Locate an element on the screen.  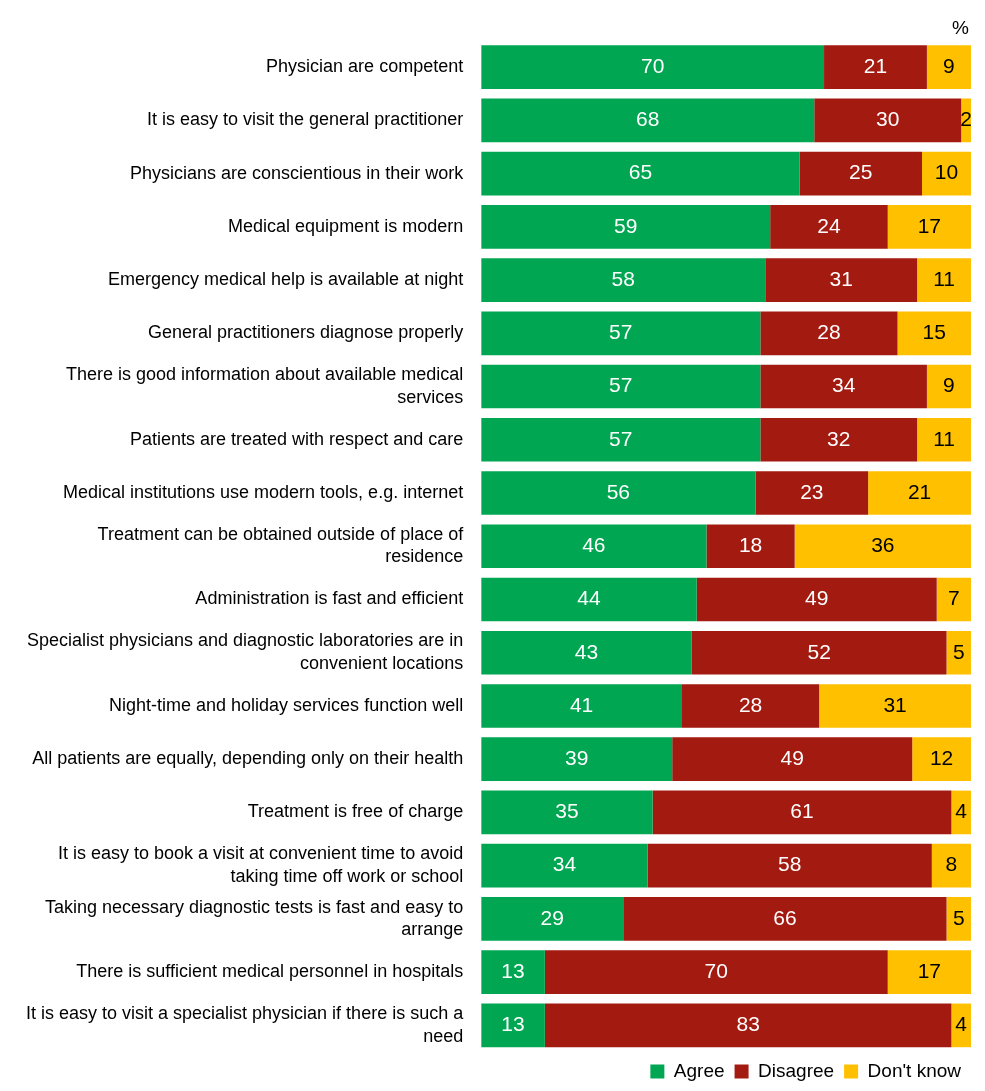
data-label: 58 is located at coordinates (623, 278).